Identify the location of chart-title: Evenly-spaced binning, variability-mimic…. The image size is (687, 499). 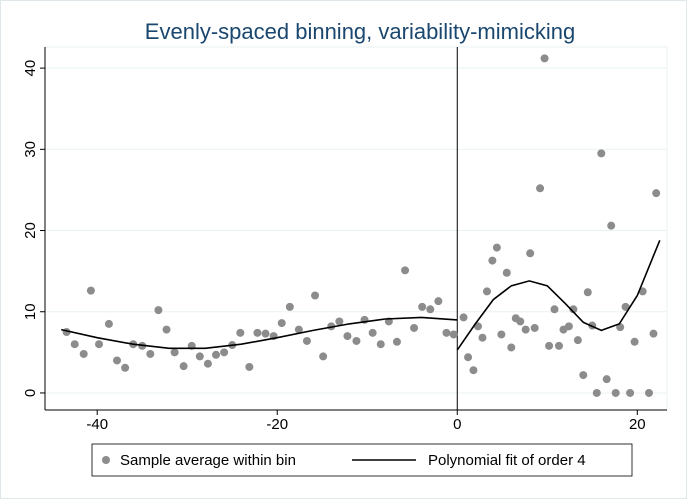
(360, 31).